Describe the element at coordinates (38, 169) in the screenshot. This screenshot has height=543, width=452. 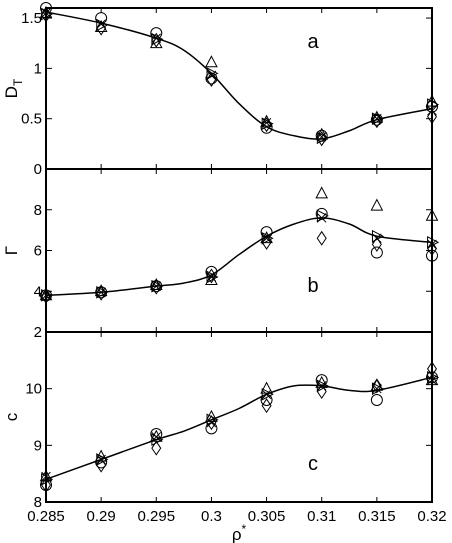
I see `y-tick-label: 0` at that location.